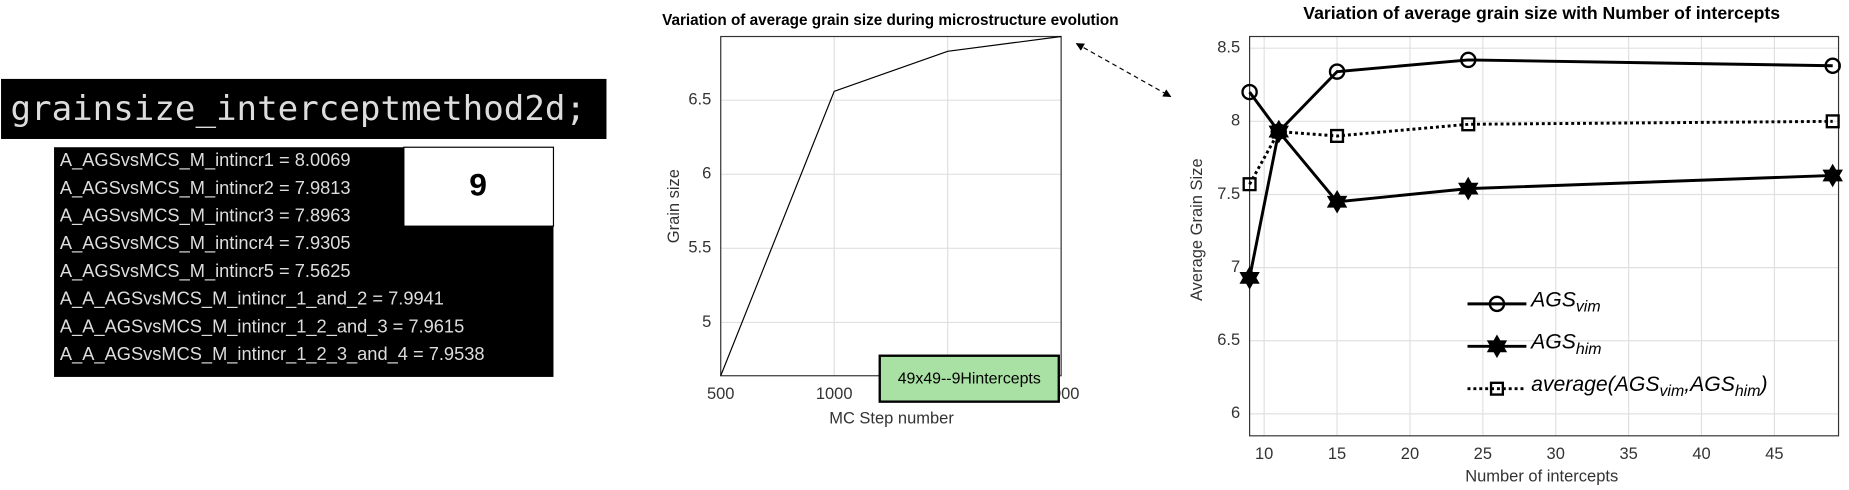 The image size is (1849, 490). I want to click on output-line: A_AGSvsMCS_M_intincr2 = 7.9813, so click(205, 188).